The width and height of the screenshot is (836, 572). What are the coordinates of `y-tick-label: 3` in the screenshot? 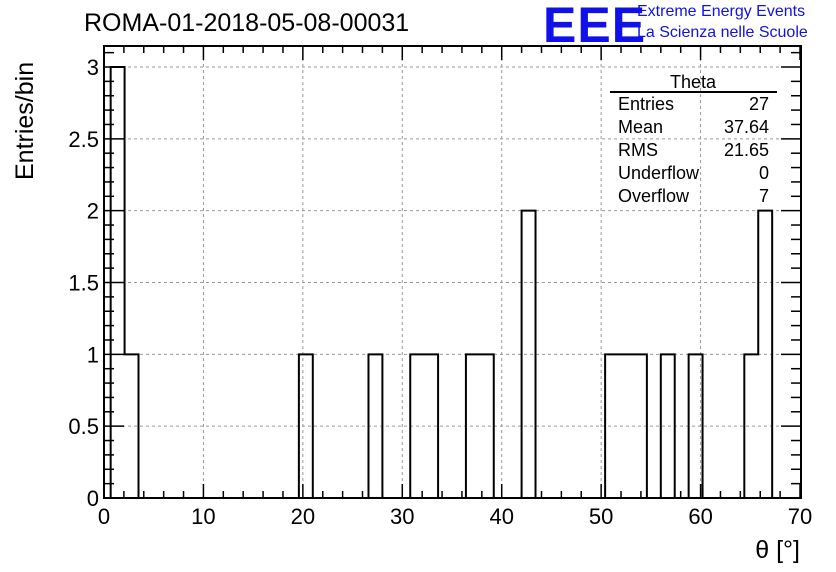 It's located at (93, 67).